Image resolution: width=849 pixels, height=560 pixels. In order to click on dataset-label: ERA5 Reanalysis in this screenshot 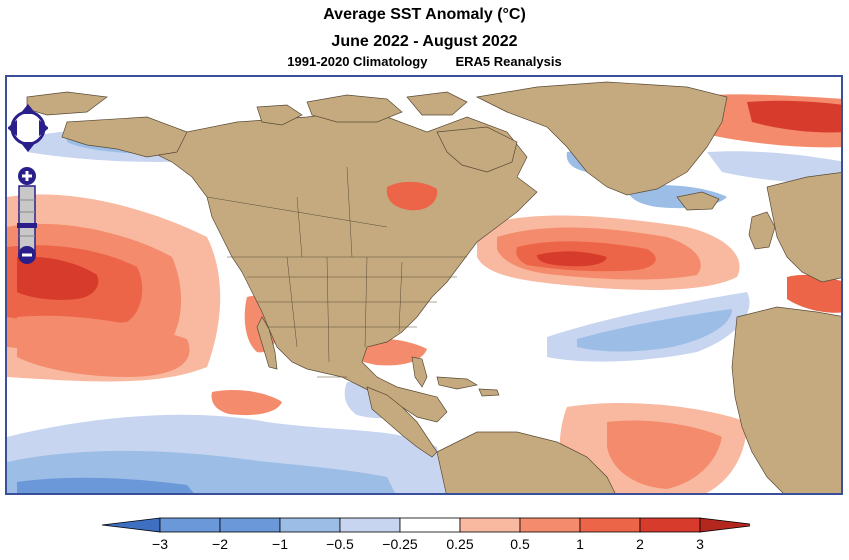, I will do `click(508, 61)`.